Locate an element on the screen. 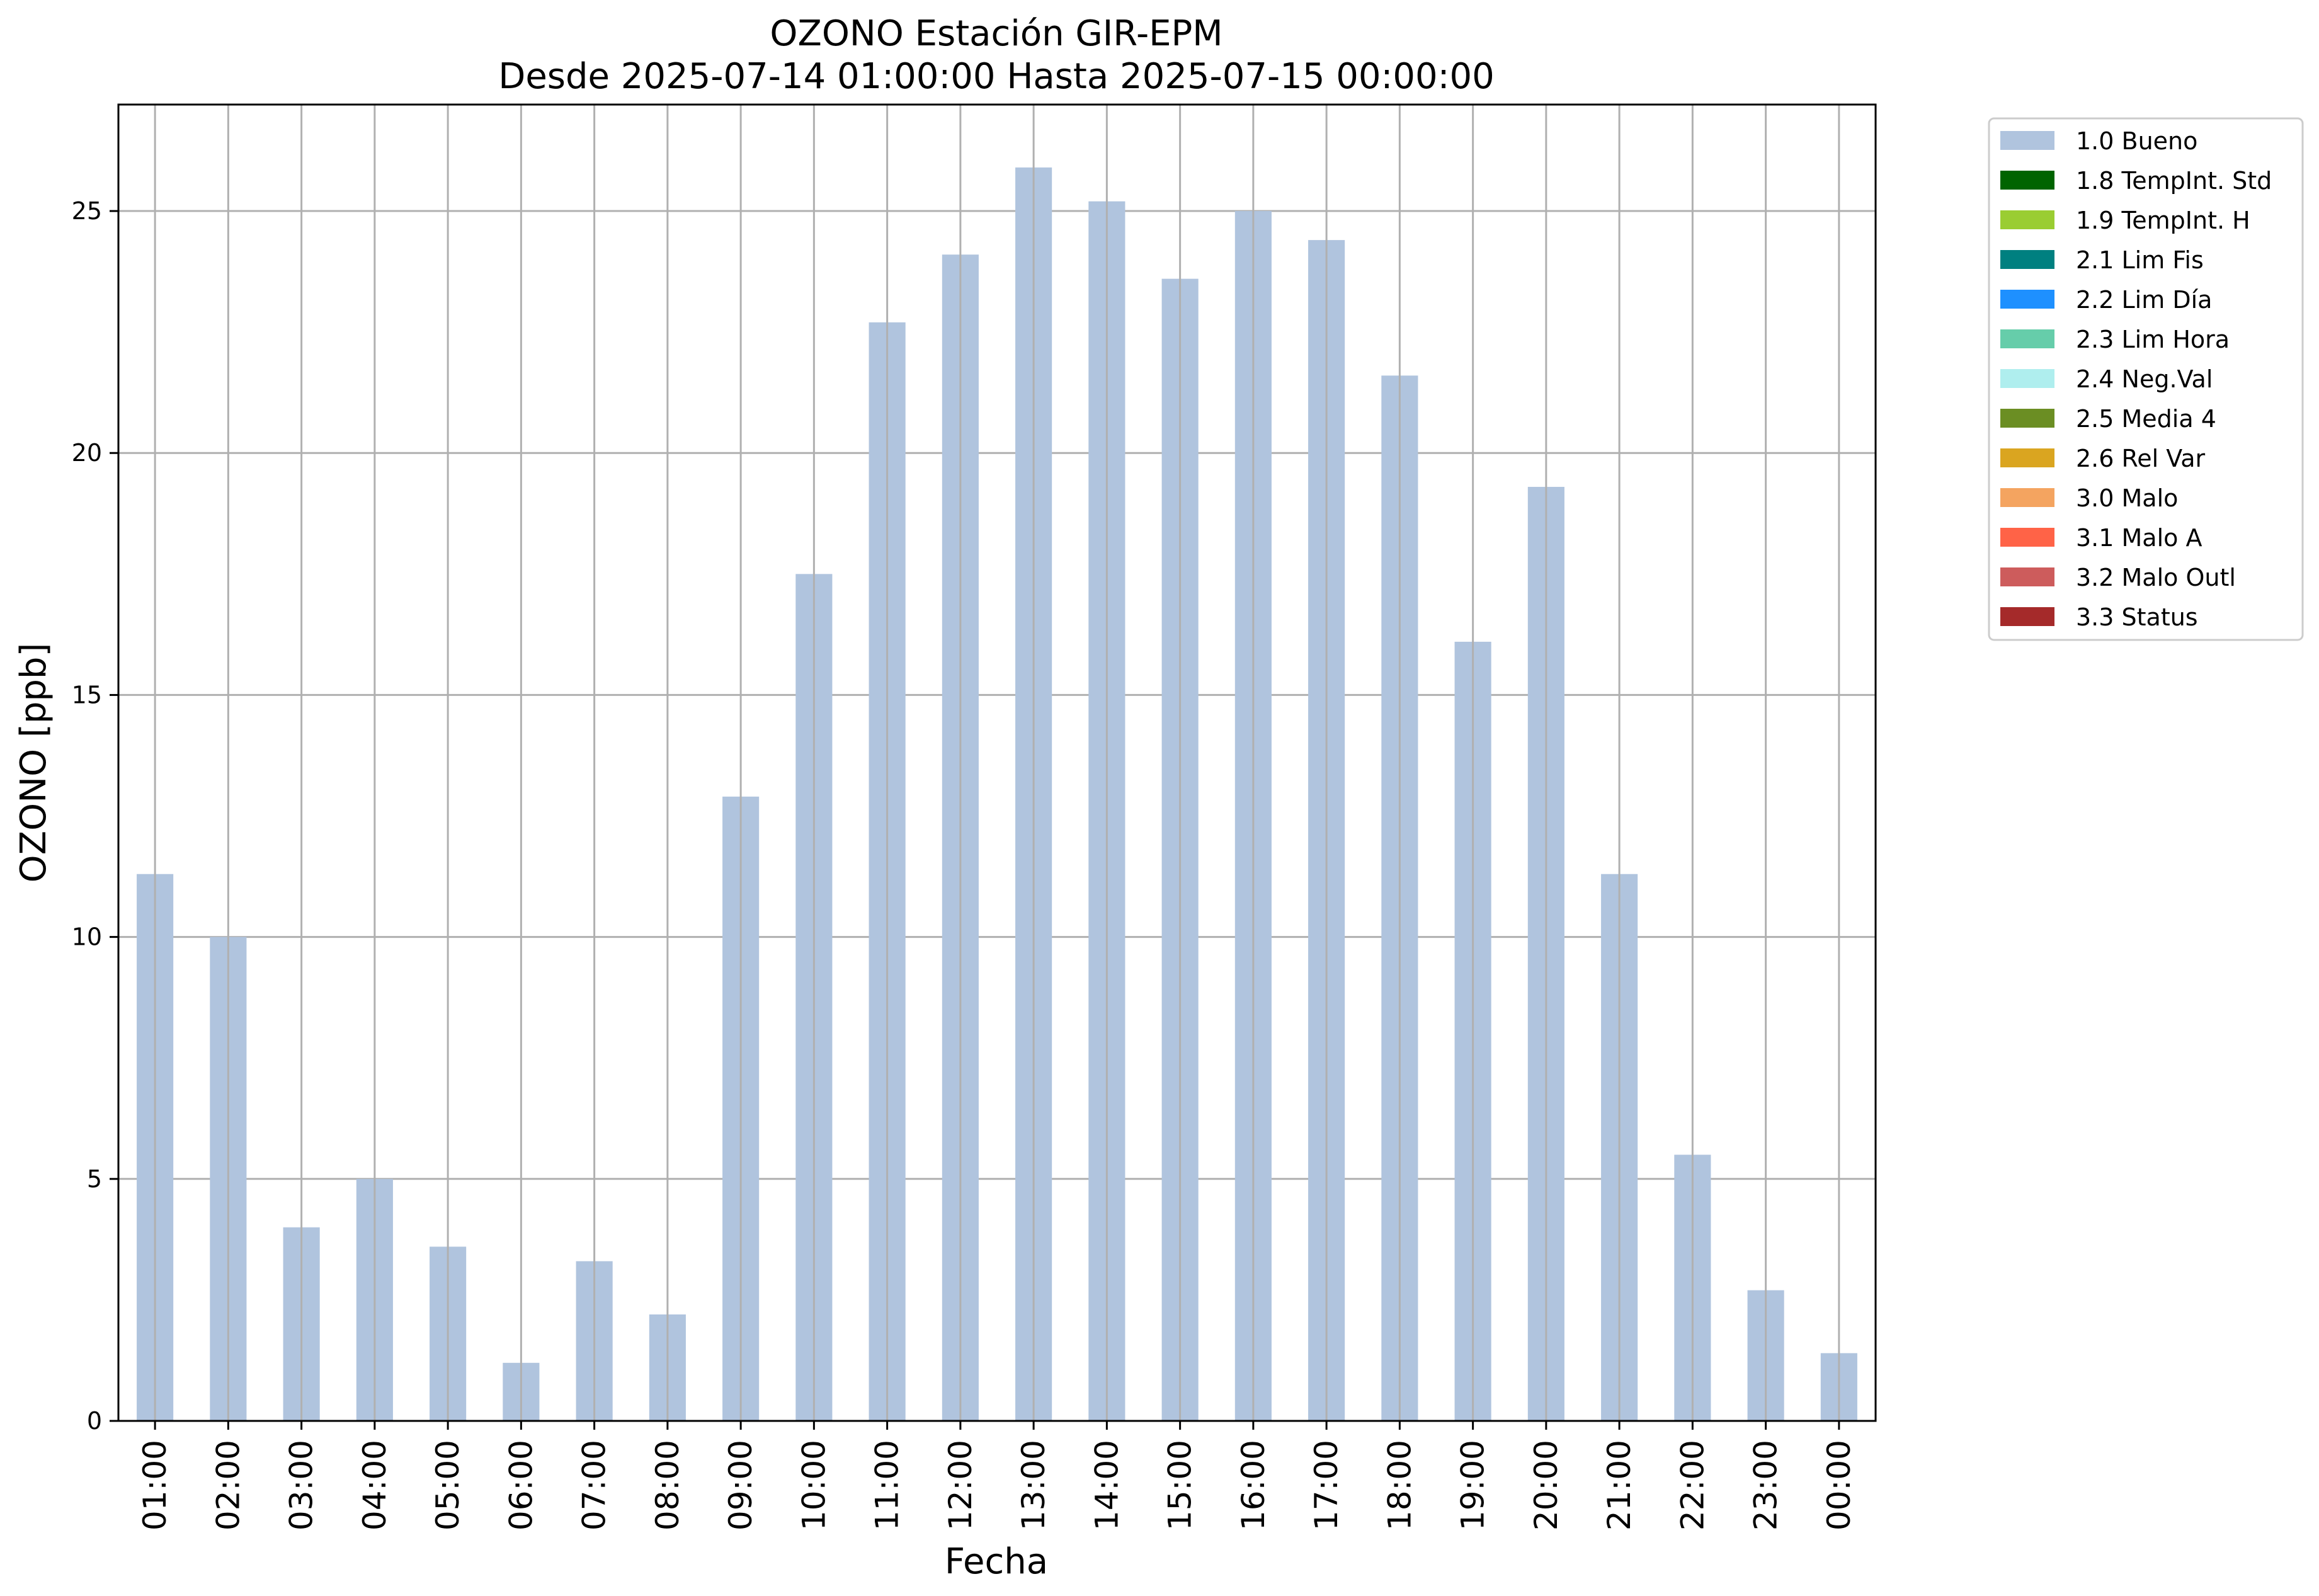  legend-label: 2.5 Media 4 is located at coordinates (2146, 419).